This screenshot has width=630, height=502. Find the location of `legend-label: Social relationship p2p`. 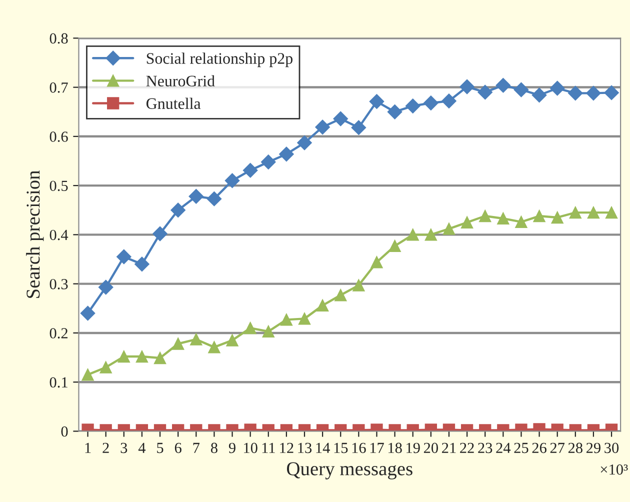

legend-label: Social relationship p2p is located at coordinates (219, 60).